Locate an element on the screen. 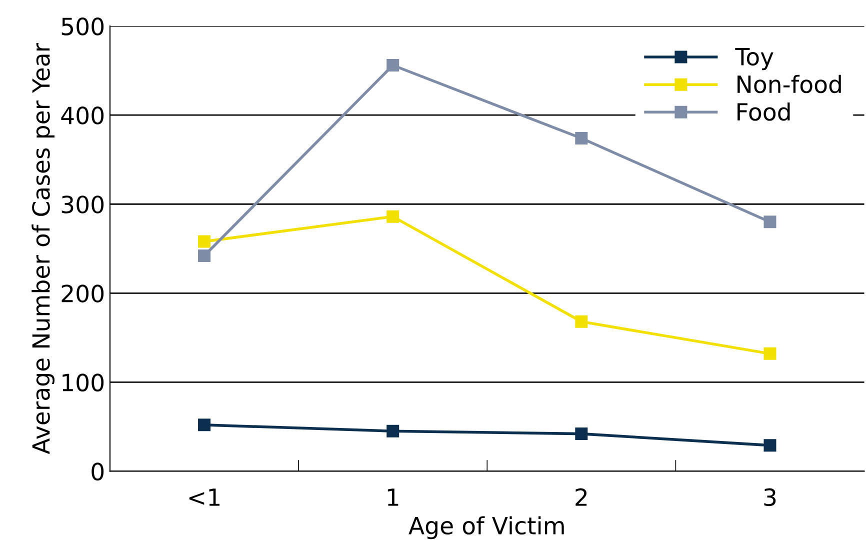 This screenshot has height=555, width=866. x-tick-label: 1 is located at coordinates (393, 497).